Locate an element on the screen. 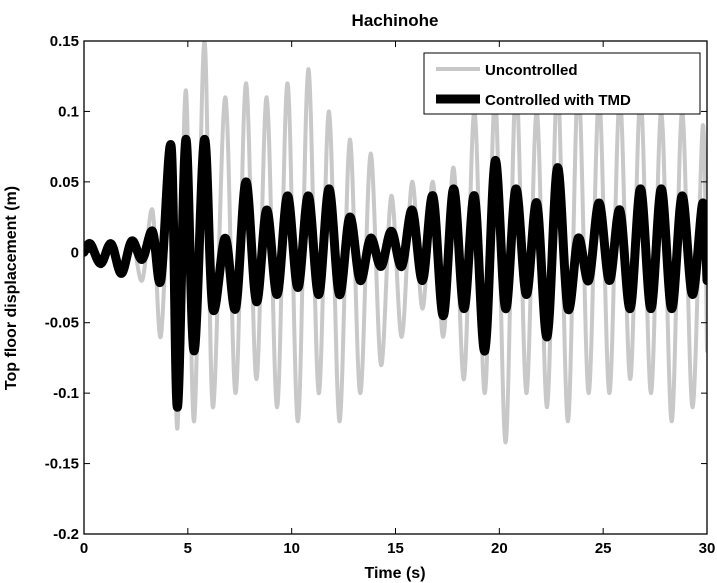 The width and height of the screenshot is (717, 583). legend: Uncontrolled Controlled with TMD is located at coordinates (562, 83).